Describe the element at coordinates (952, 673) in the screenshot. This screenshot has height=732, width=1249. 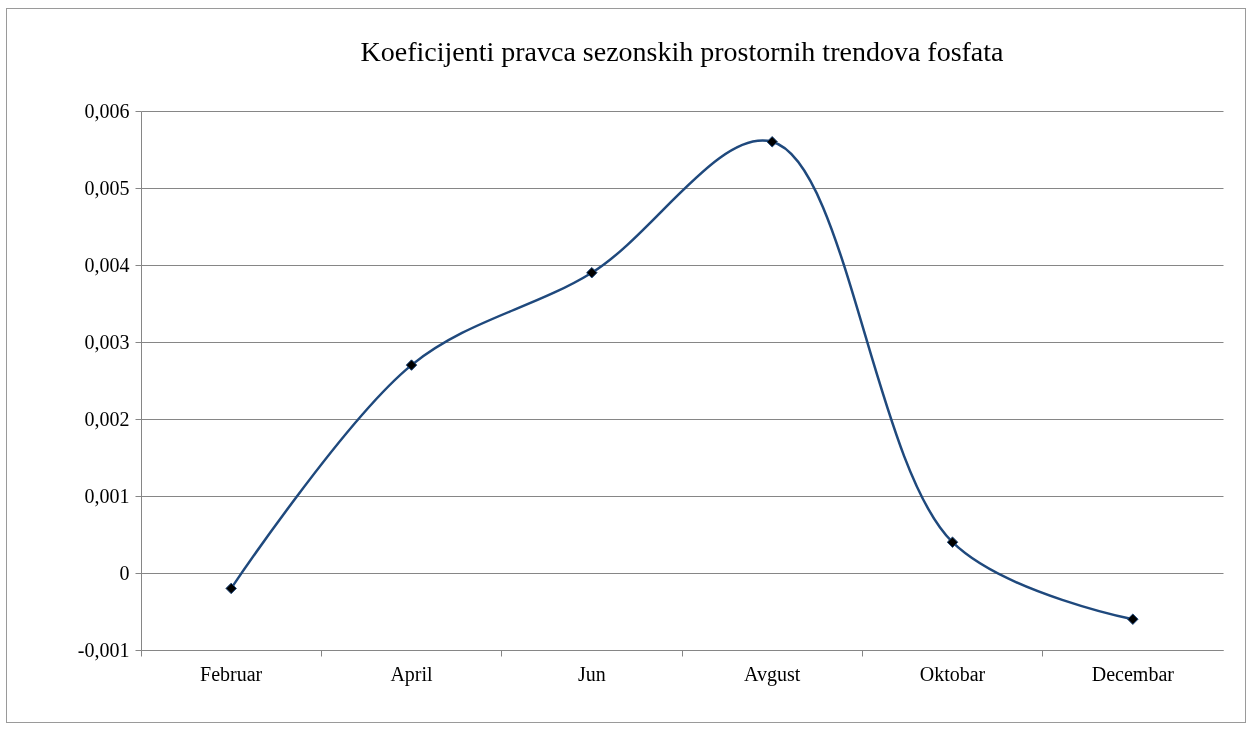
I see `x-tick-label: Oktobar` at that location.